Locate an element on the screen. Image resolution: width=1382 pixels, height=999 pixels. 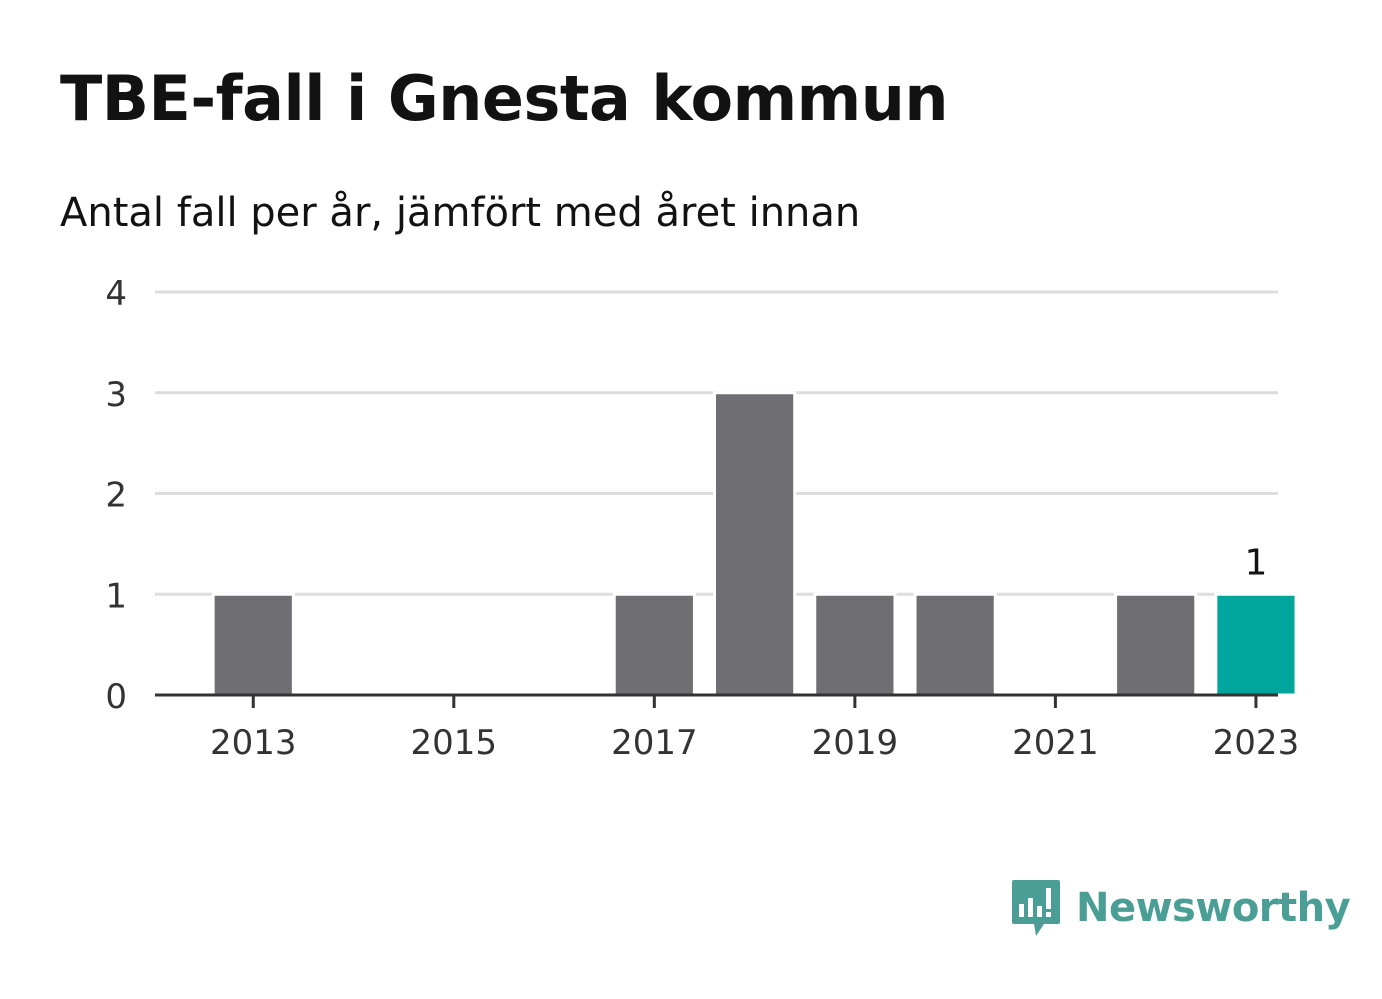
y-tick-label: 3 is located at coordinates (116, 395).